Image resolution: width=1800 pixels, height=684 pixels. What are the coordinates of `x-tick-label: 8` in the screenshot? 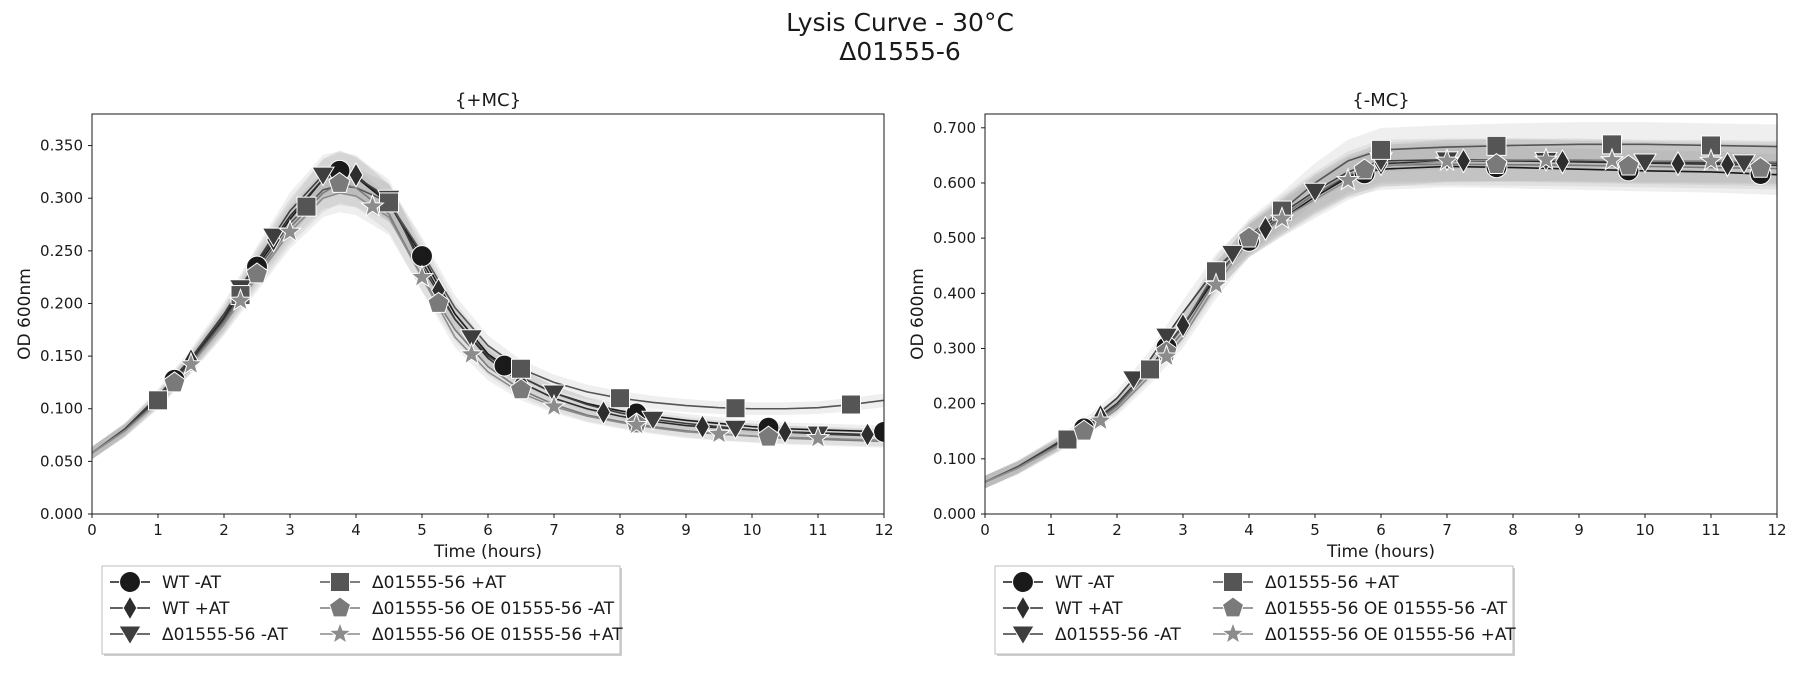 It's located at (1513, 530).